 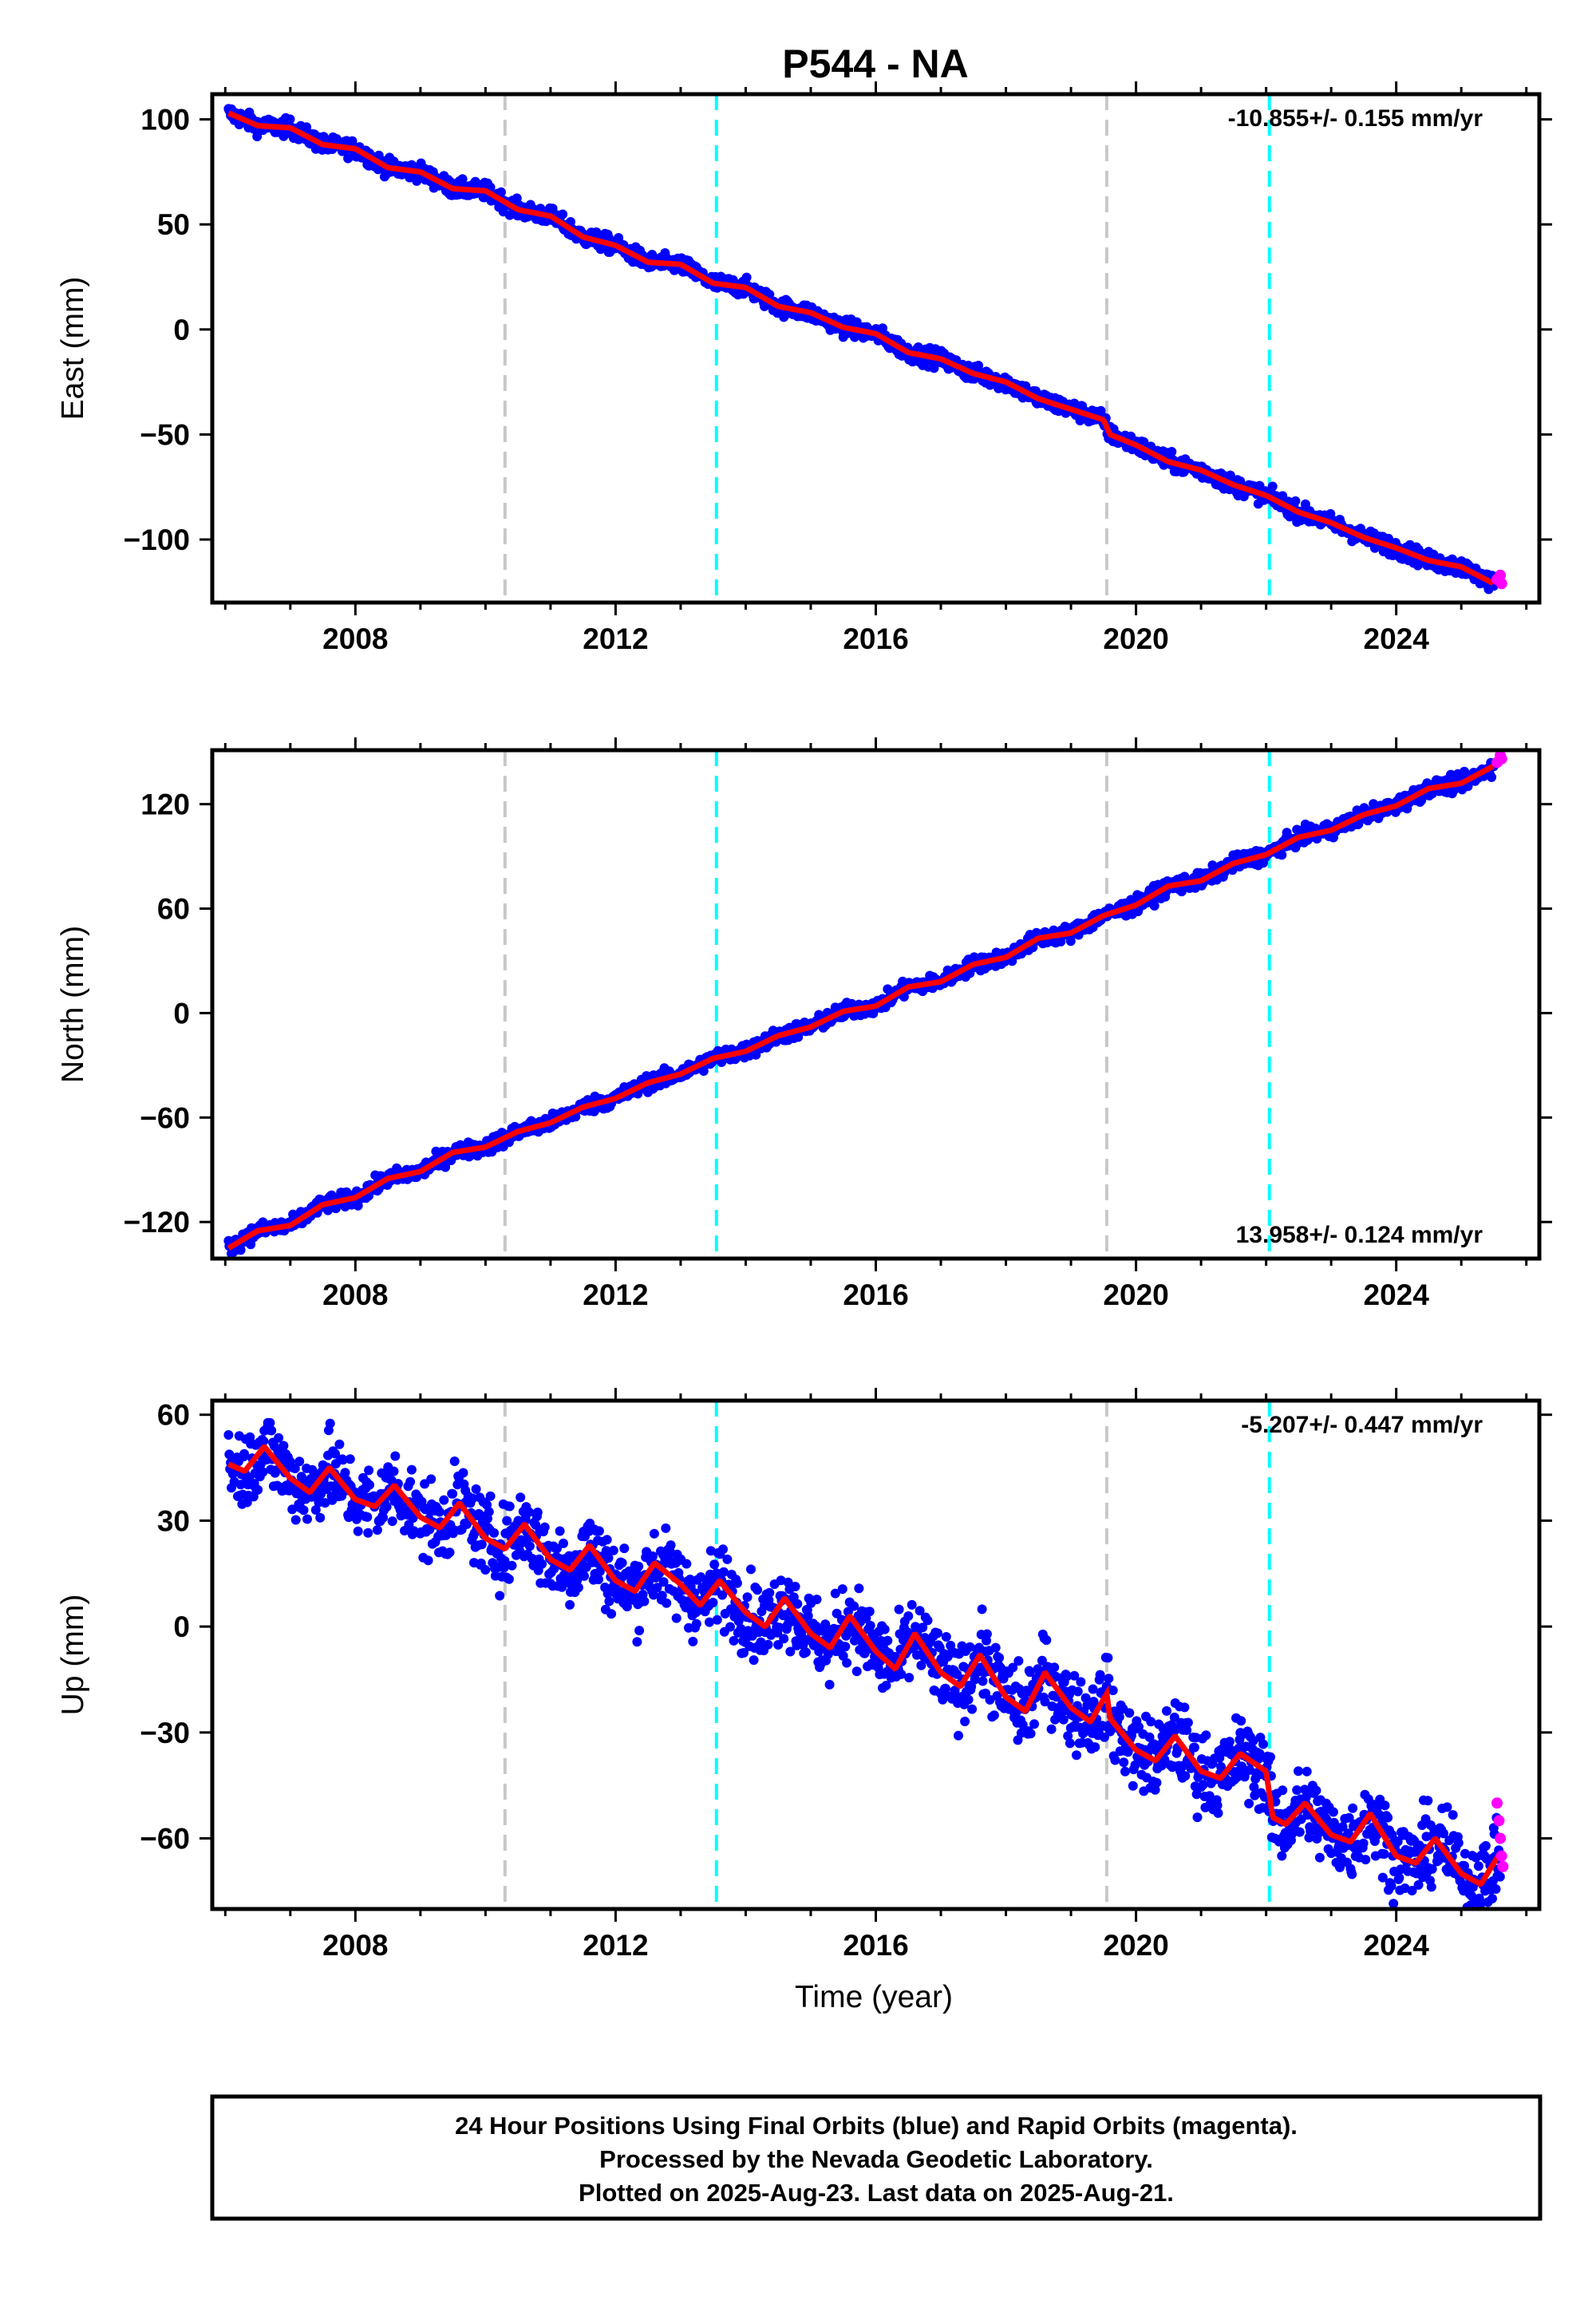 I want to click on y-tick-label: 60, so click(x=173, y=910).